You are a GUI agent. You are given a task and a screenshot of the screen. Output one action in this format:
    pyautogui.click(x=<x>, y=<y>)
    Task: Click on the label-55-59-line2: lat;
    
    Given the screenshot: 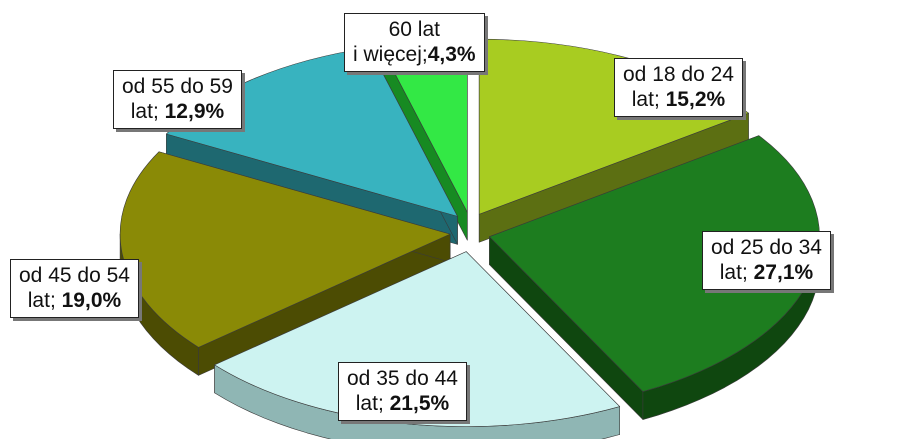 What is the action you would take?
    pyautogui.click(x=144, y=111)
    